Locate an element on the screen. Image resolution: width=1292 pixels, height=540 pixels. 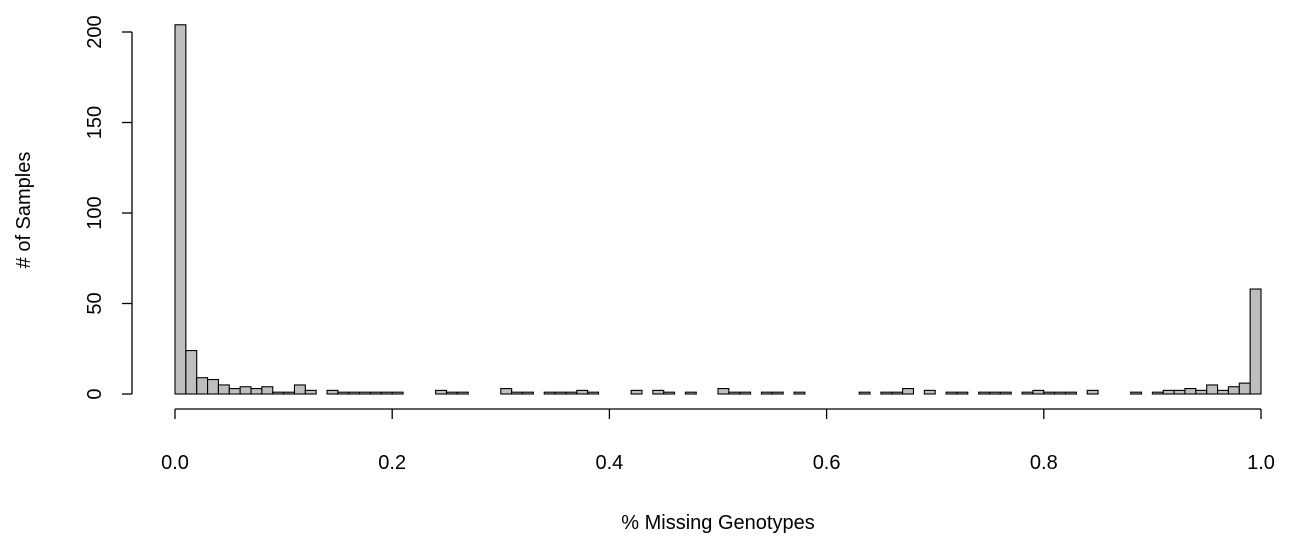
y-axis-title: # of Samples is located at coordinates (24, 210).